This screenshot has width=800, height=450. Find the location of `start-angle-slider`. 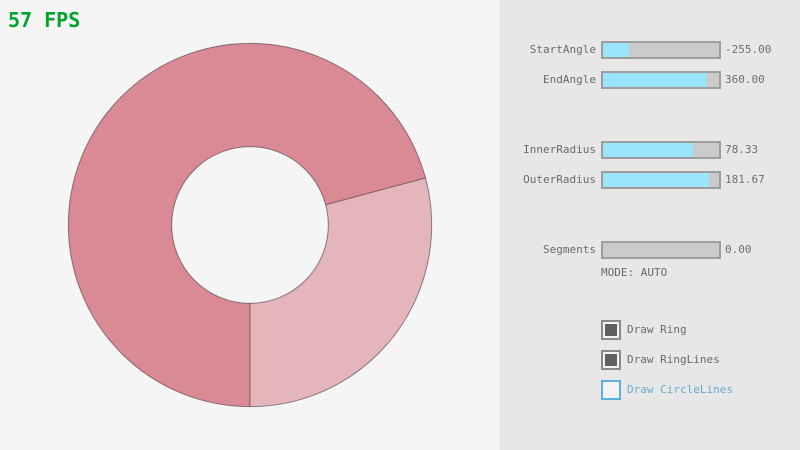

start-angle-slider is located at coordinates (661, 50).